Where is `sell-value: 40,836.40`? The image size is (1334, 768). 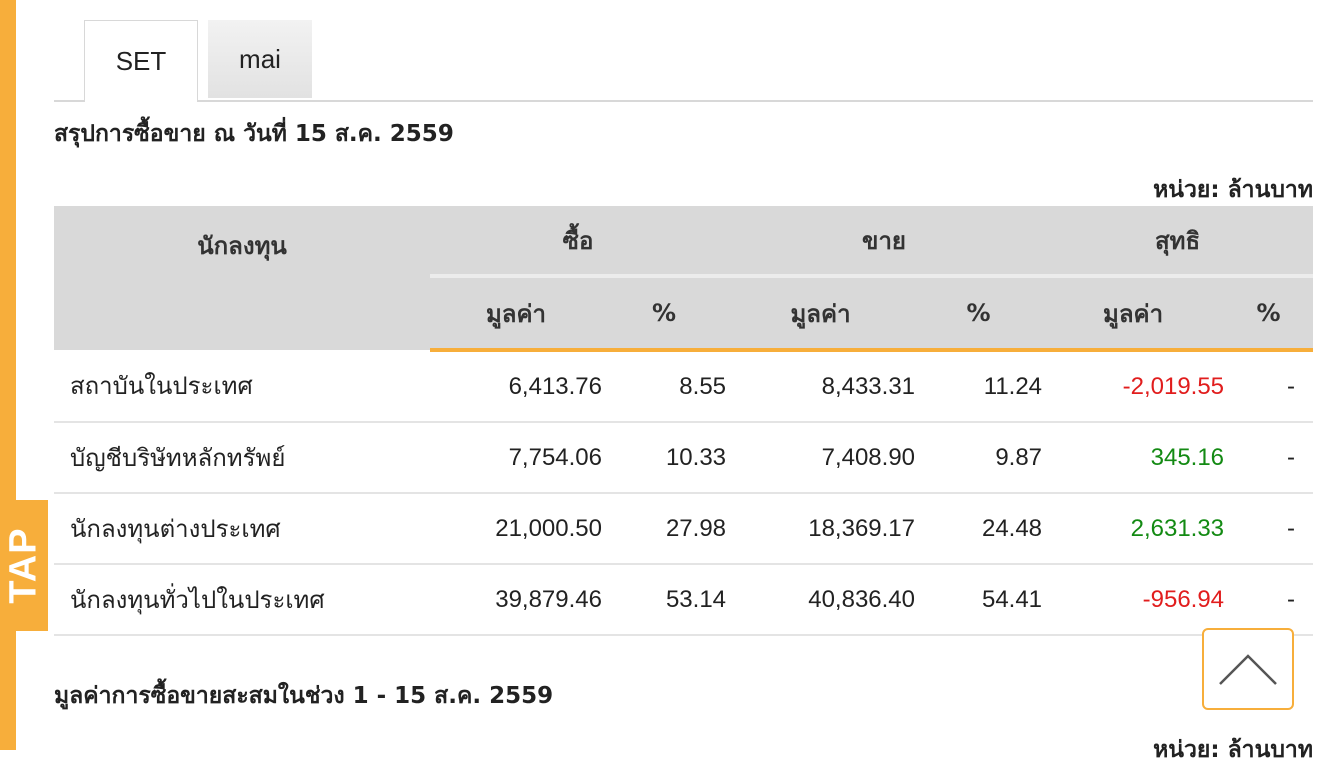 sell-value: 40,836.40 is located at coordinates (821, 600).